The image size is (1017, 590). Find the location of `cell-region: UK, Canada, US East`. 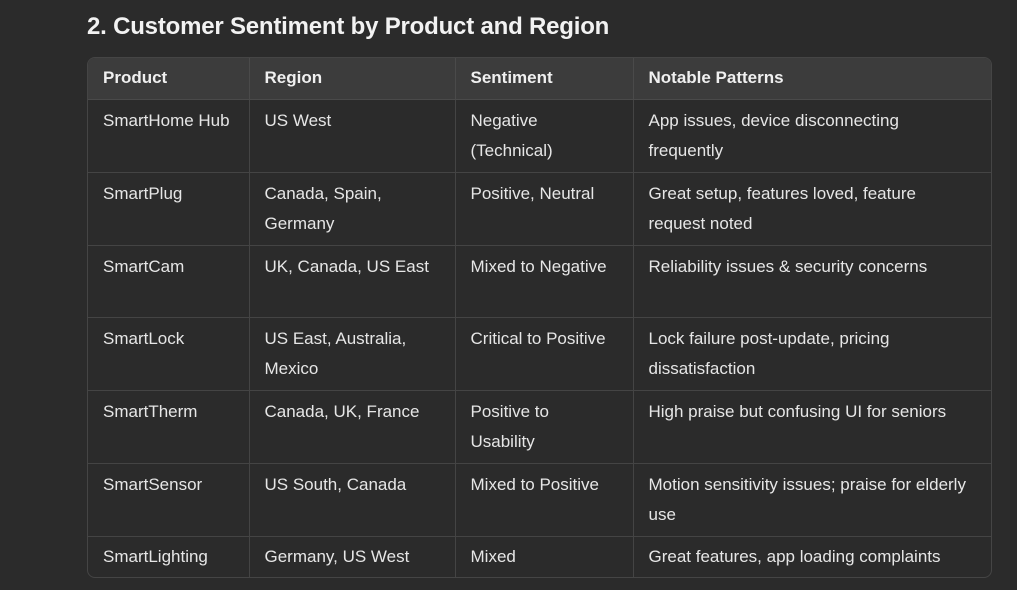

cell-region: UK, Canada, US East is located at coordinates (352, 281).